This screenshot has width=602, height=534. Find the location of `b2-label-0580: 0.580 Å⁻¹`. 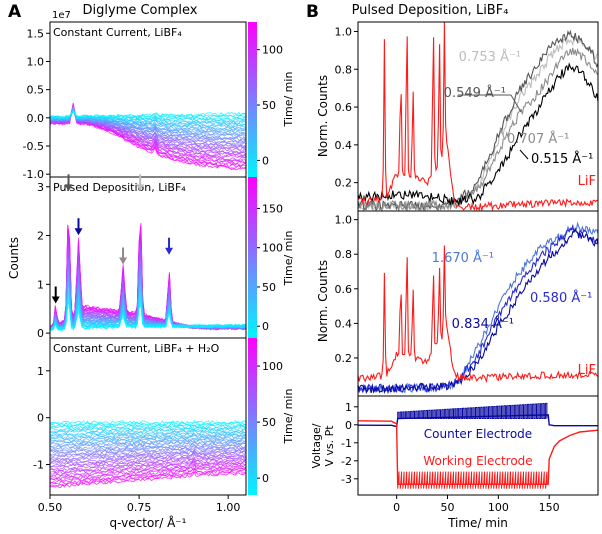

b2-label-0580: 0.580 Å⁻¹ is located at coordinates (561, 298).